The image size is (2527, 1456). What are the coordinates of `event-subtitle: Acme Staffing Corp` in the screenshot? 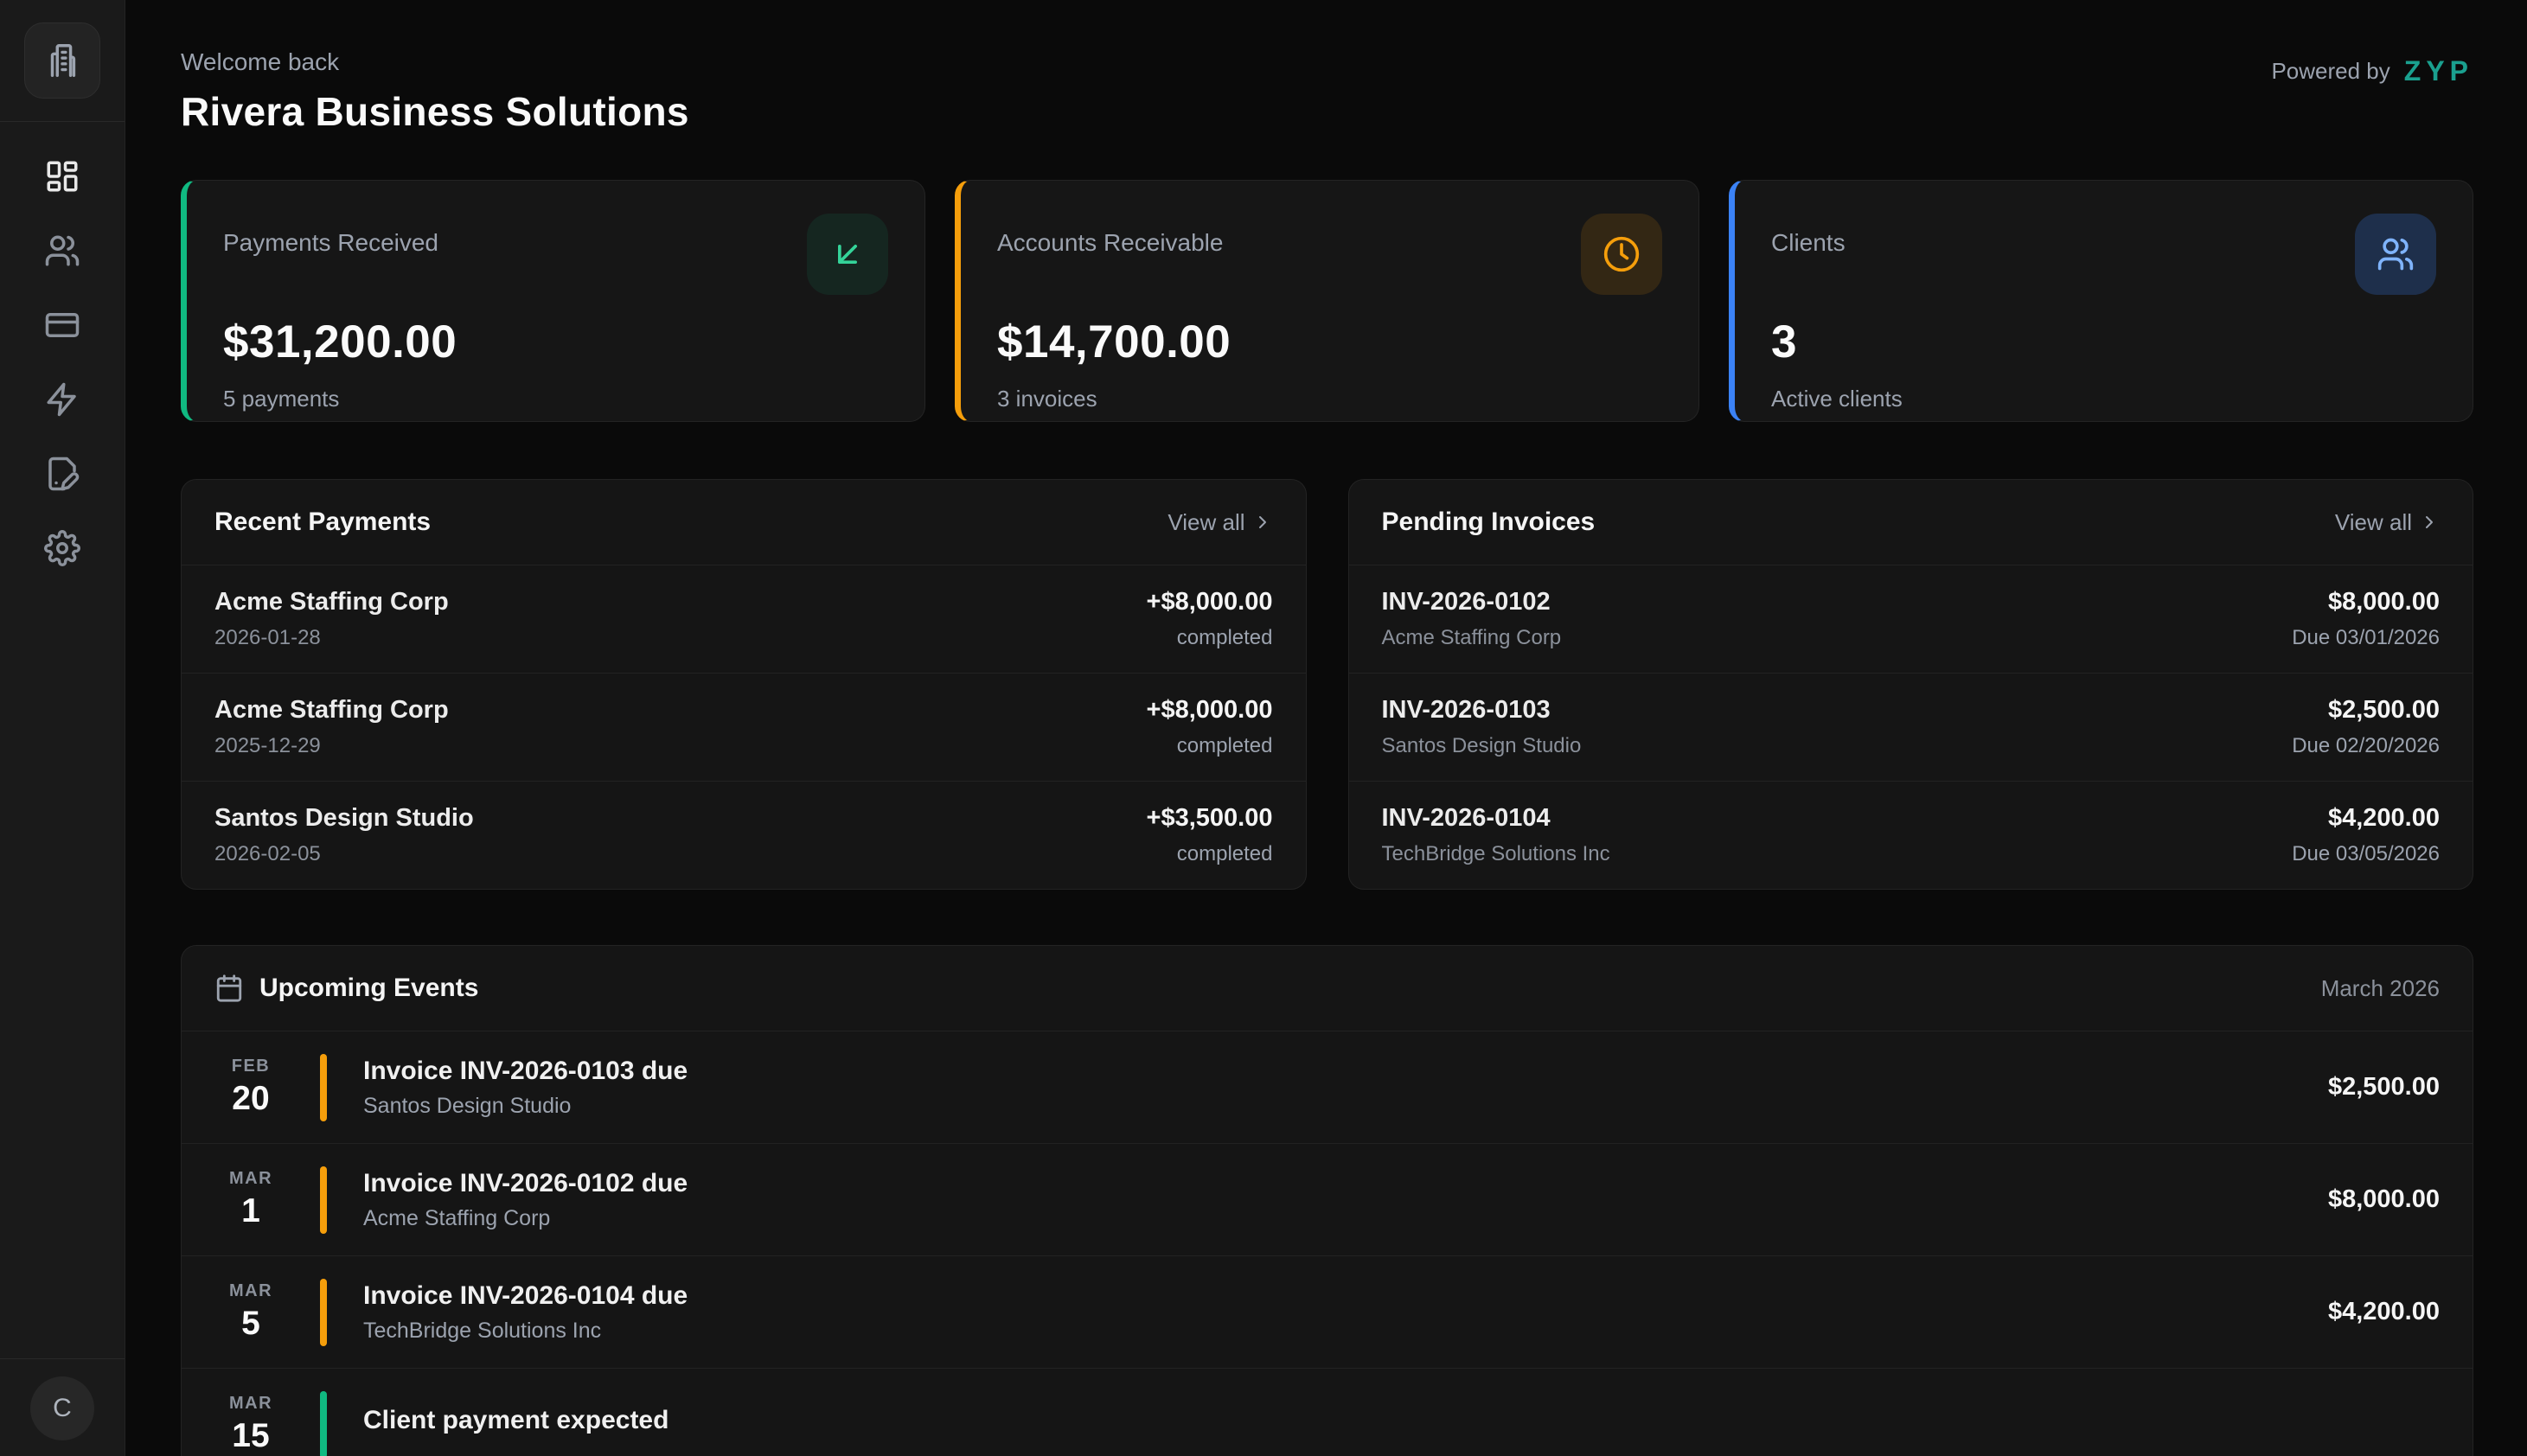 It's located at (457, 1217).